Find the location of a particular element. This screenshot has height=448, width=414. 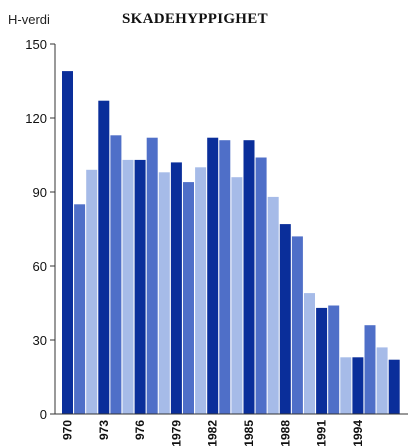

y-axis-ticks: 0 30 60 90 120 150 is located at coordinates (40, 229).